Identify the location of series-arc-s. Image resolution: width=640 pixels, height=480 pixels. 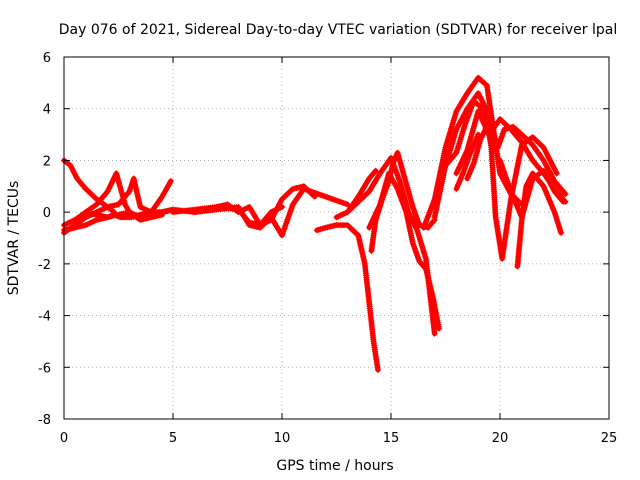
(539, 220).